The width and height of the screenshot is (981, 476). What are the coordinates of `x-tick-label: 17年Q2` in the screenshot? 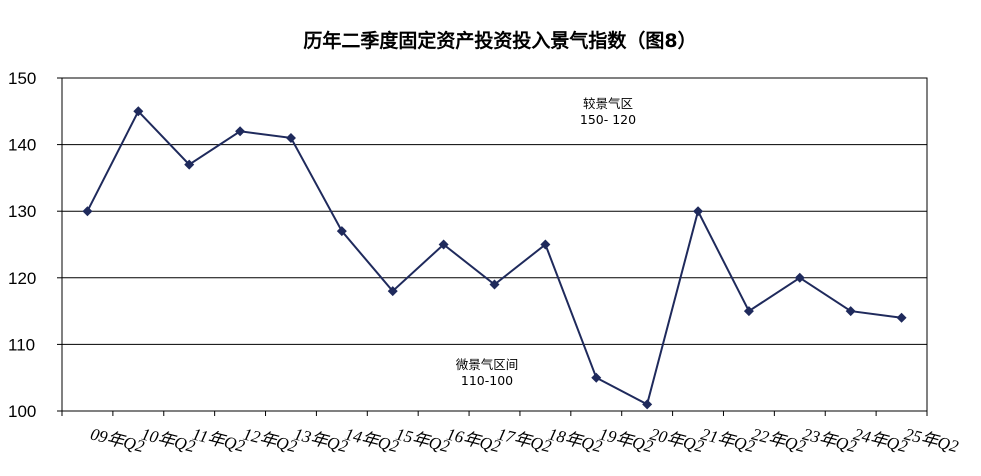 It's located at (525, 440).